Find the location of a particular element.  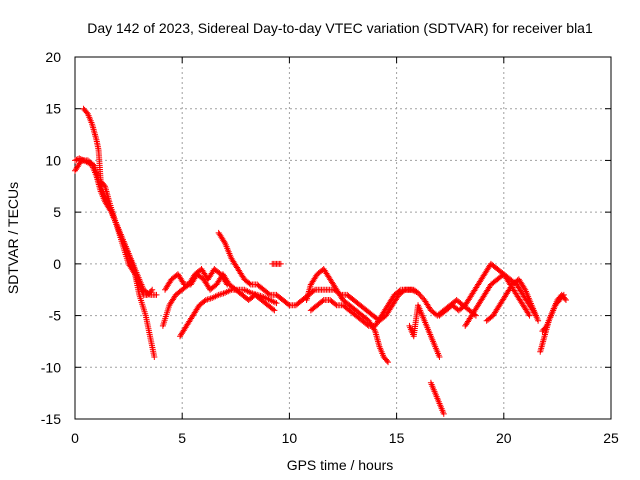

x-tick-label: 5 is located at coordinates (182, 438).